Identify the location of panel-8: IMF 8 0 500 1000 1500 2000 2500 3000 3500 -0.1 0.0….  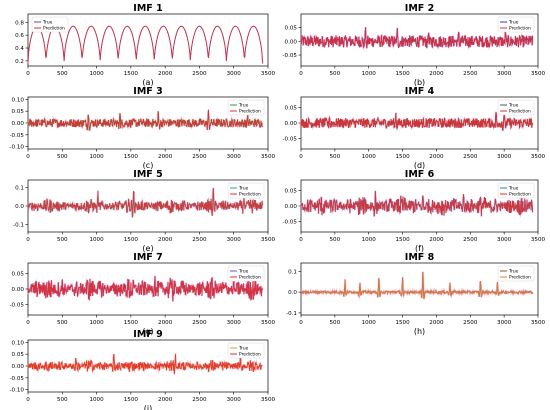
(415, 294).